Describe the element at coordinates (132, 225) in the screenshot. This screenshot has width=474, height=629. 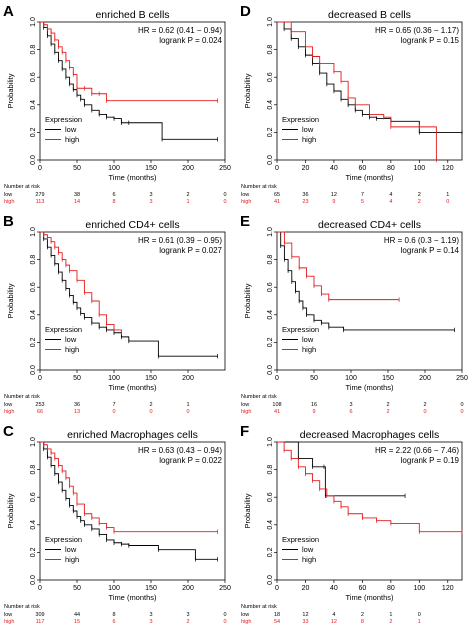
I see `panel-title: enriched CD4+ cells` at that location.